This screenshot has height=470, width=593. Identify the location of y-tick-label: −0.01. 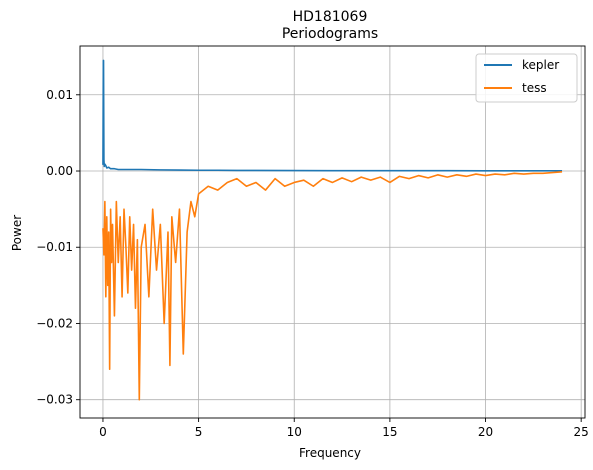
(54, 247).